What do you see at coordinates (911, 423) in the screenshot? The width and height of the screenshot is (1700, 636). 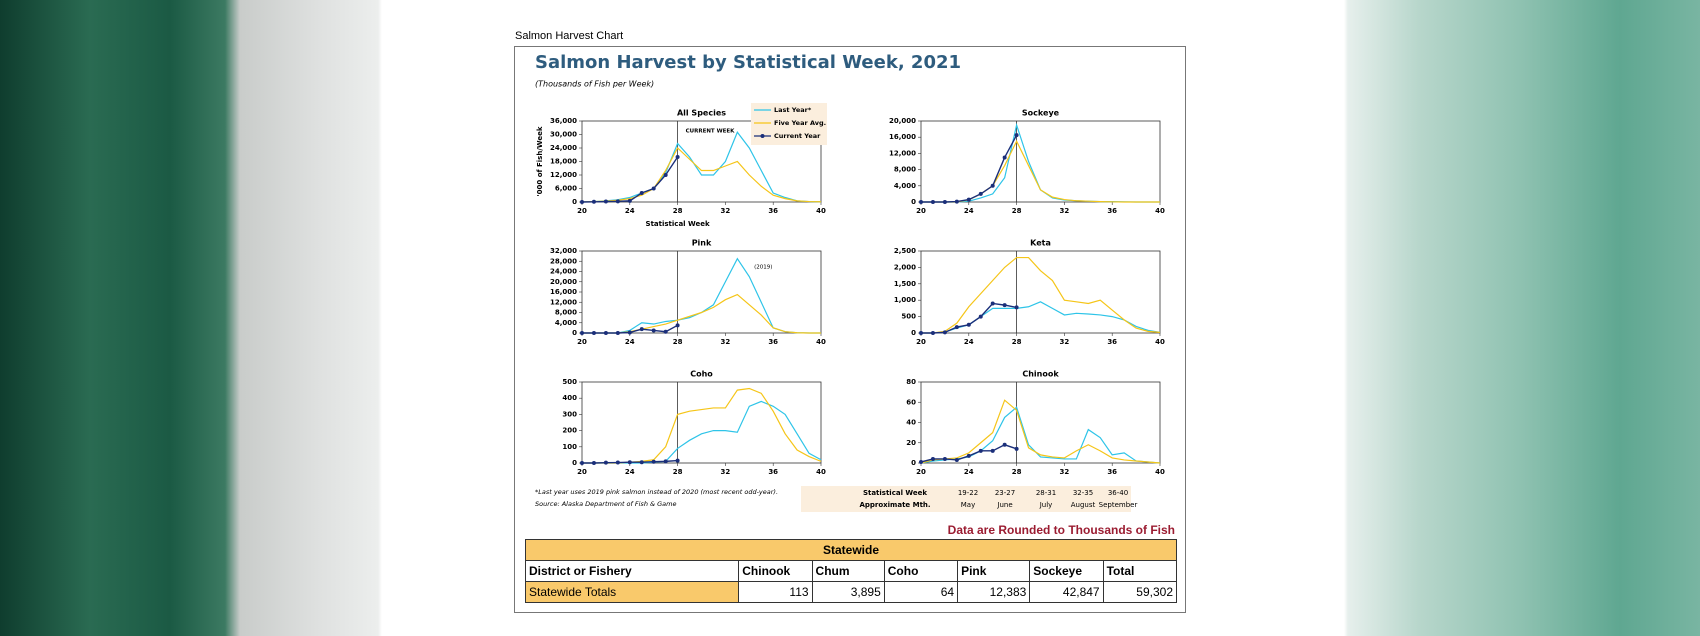 I see `y-tick-label: 40` at bounding box center [911, 423].